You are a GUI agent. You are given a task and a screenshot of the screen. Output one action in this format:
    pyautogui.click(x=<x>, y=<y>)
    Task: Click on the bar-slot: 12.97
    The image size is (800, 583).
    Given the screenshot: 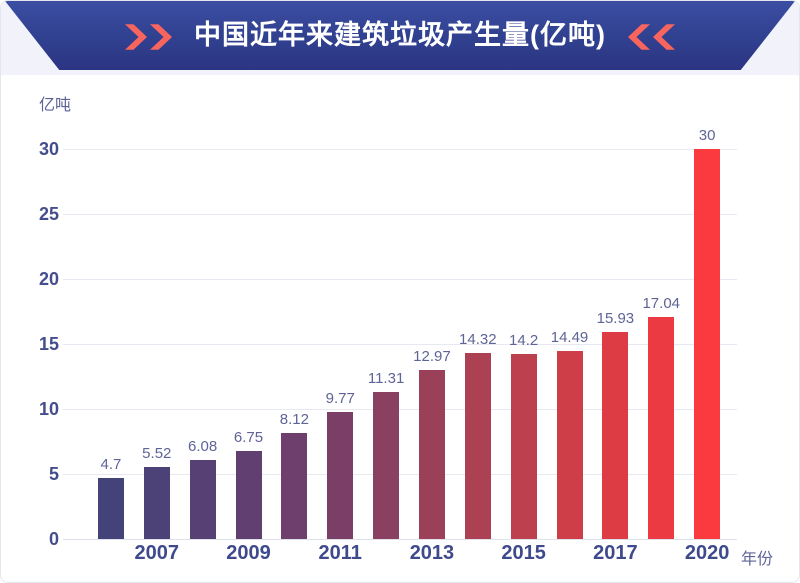 What is the action you would take?
    pyautogui.click(x=432, y=344)
    